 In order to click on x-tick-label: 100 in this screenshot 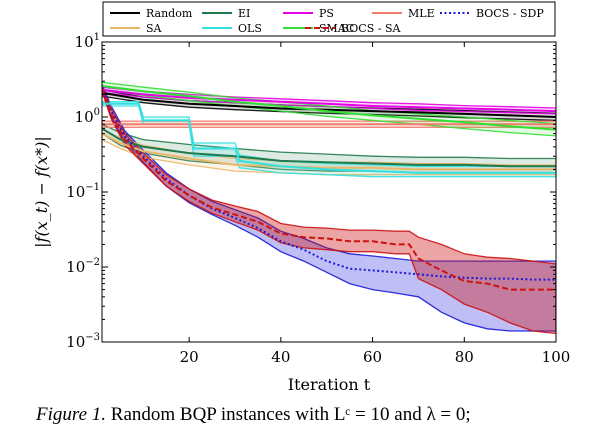, I will do `click(556, 357)`.